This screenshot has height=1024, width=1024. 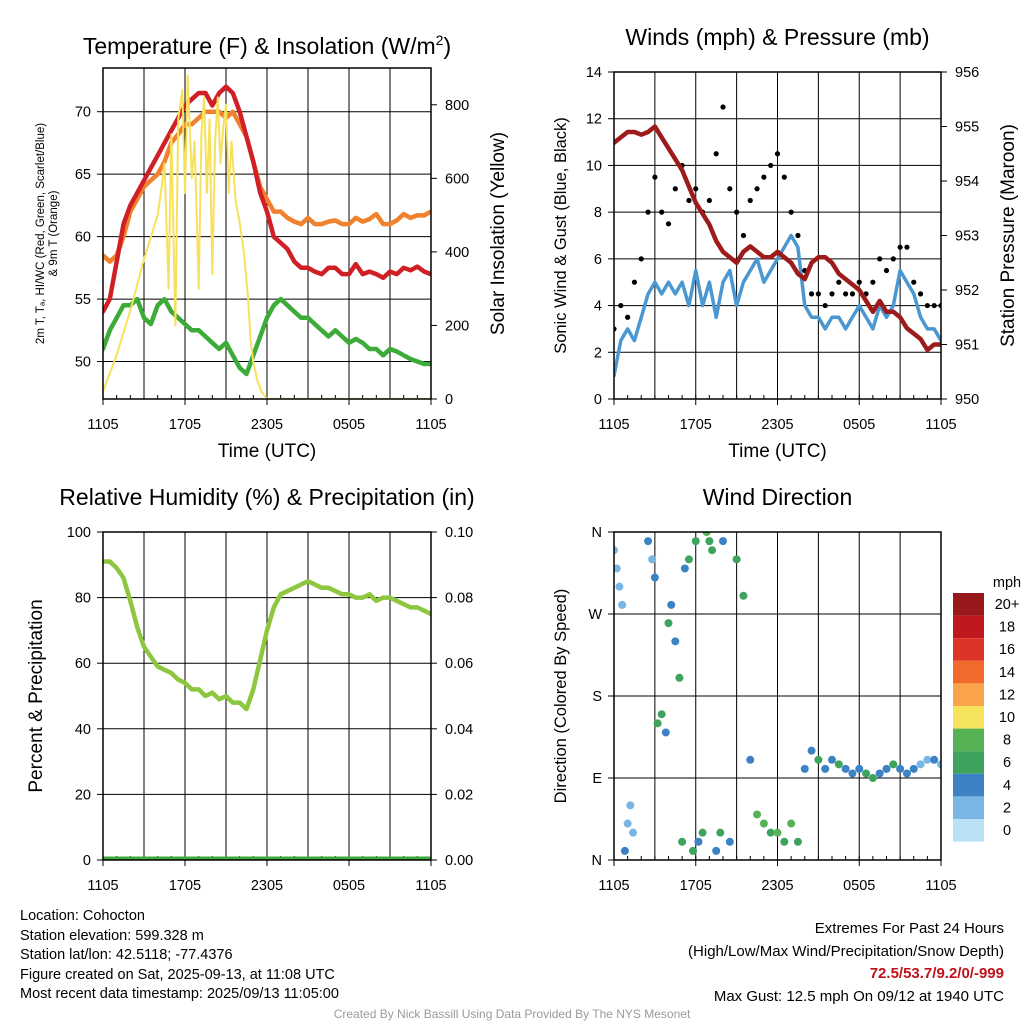 I want to click on grid, so click(x=777, y=696).